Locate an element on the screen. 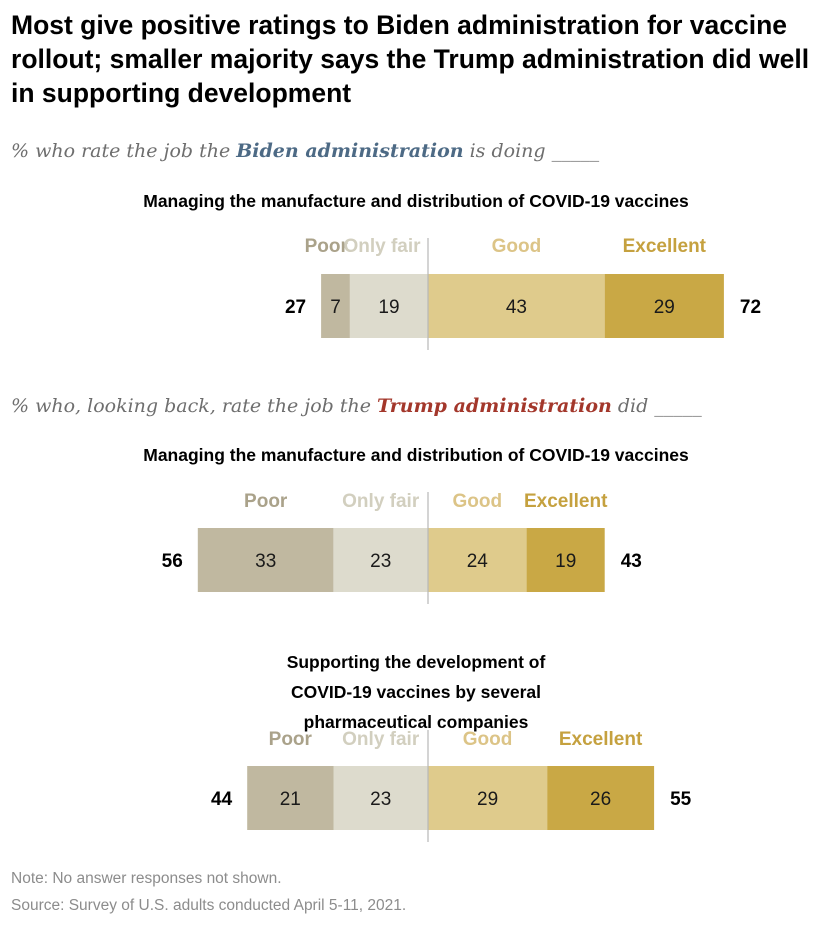 This screenshot has height=930, width=832. bar-2-poor is located at coordinates (265, 560).